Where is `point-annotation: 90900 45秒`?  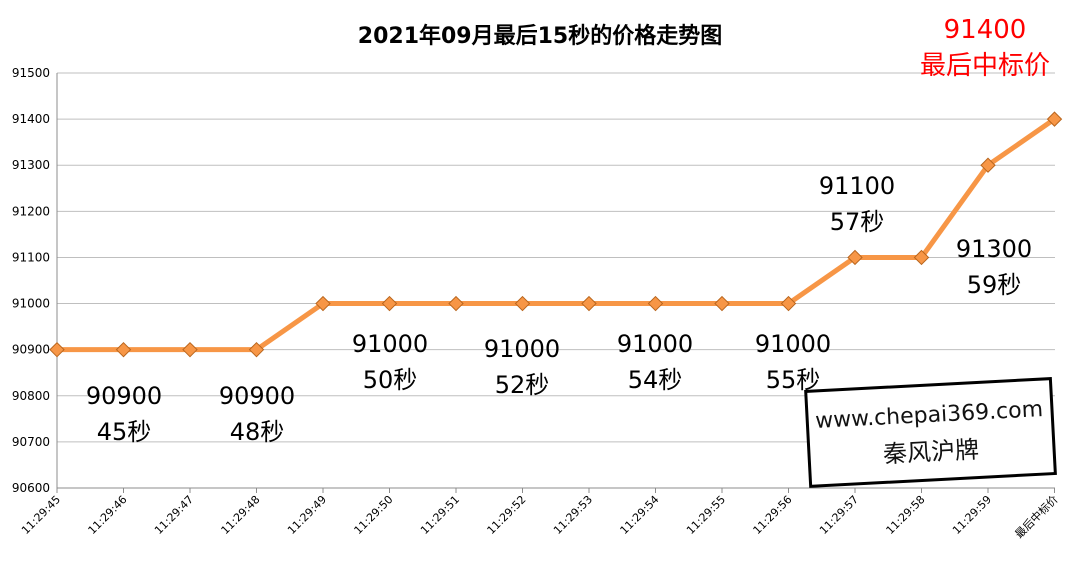
point-annotation: 90900 45秒 is located at coordinates (124, 414).